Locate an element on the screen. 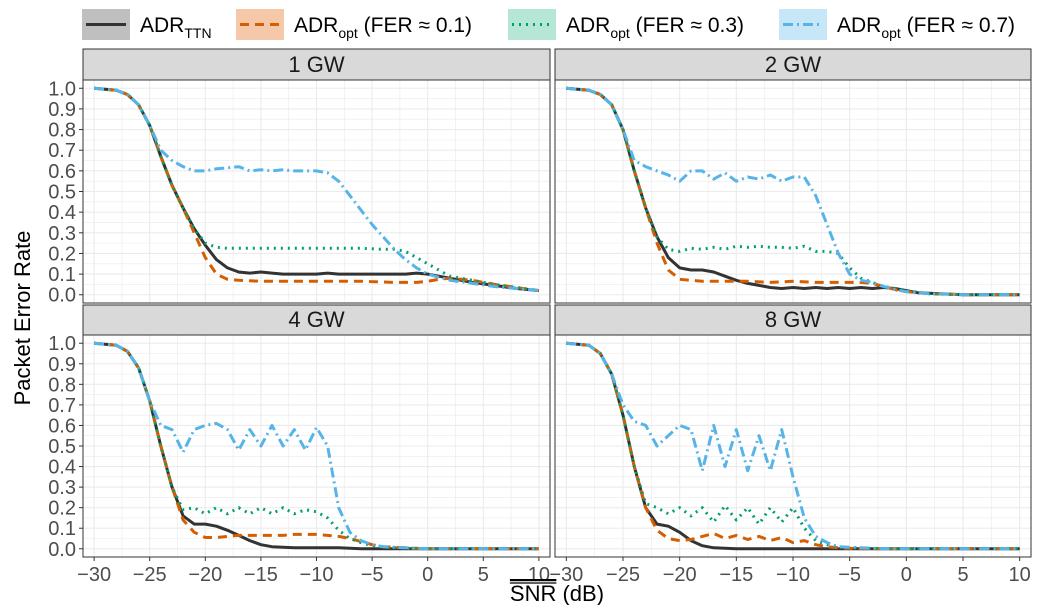 The image size is (1039, 605). legend-item-opt1: ADRopt (FER ≈ 0.1) is located at coordinates (354, 25).